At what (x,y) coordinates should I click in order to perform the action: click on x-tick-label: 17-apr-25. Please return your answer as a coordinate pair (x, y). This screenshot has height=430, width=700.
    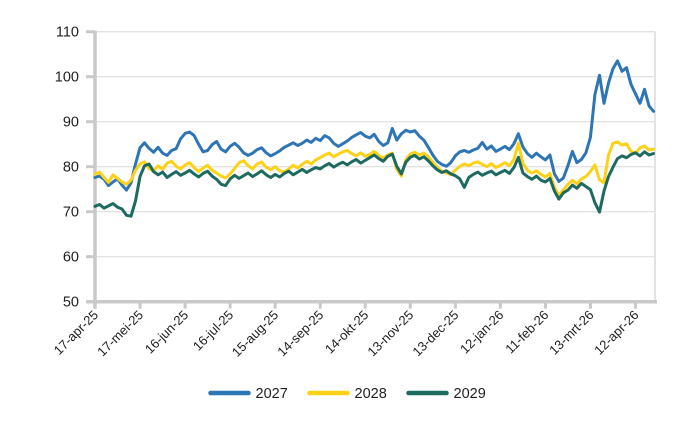
    Looking at the image, I should click on (76, 332).